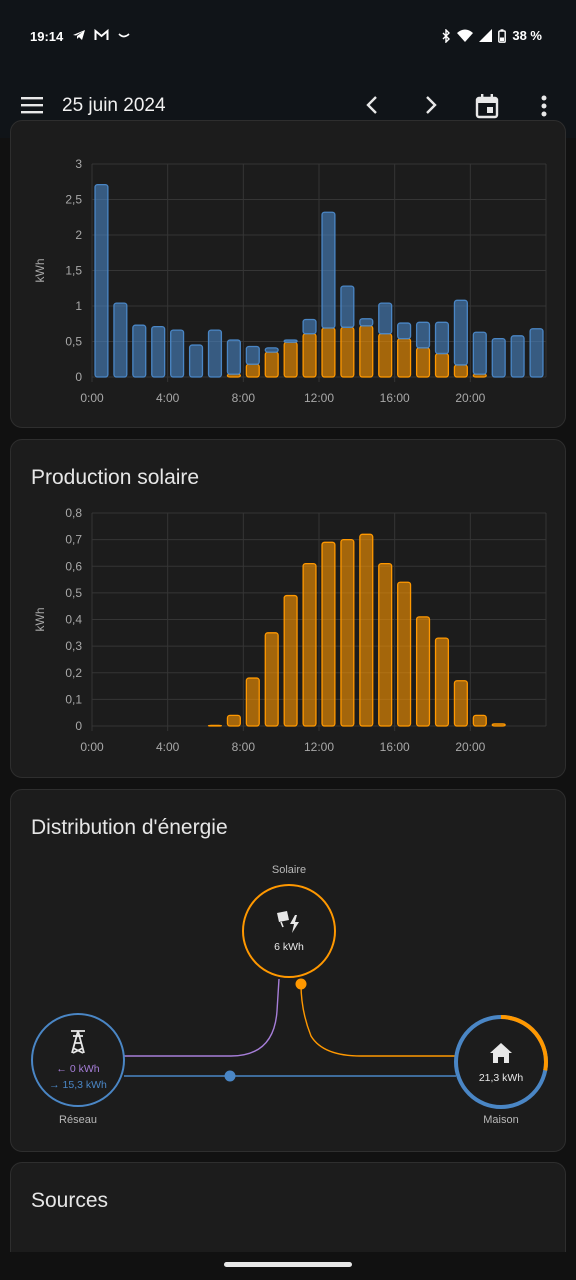 The image size is (576, 1280). Describe the element at coordinates (73, 620) in the screenshot. I see `y-tick-label: 0,4` at that location.